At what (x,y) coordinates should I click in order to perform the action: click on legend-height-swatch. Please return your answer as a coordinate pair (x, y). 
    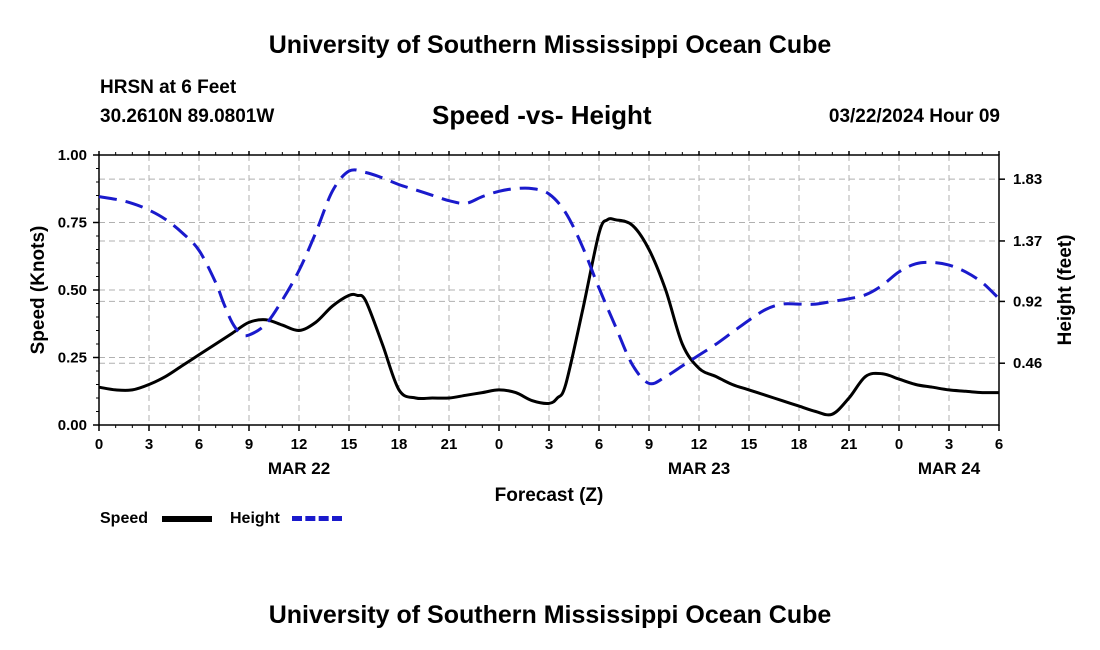
    Looking at the image, I should click on (317, 518).